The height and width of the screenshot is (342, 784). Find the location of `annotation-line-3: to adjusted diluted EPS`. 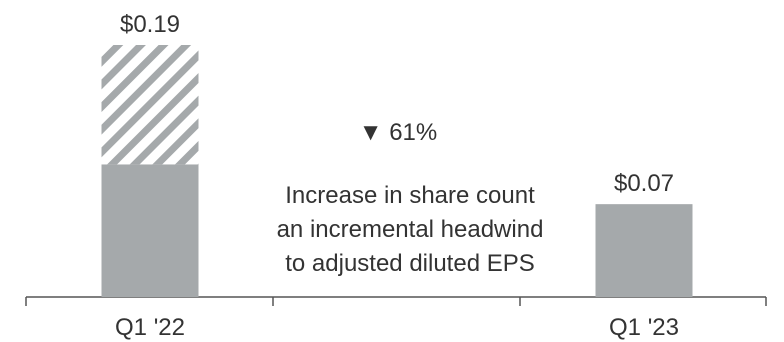

annotation-line-3: to adjusted diluted EPS is located at coordinates (410, 263).